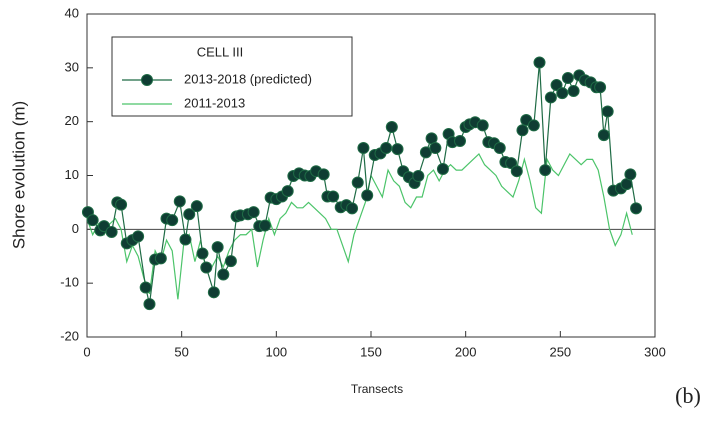  What do you see at coordinates (276, 351) in the screenshot?
I see `x-tick-label: 100` at bounding box center [276, 351].